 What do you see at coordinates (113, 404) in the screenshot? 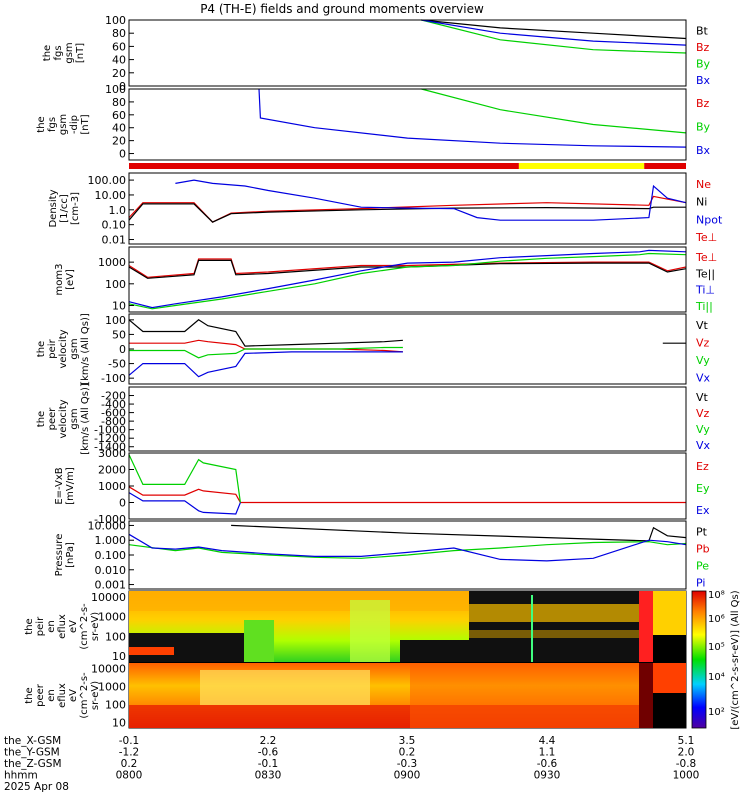
I see `y-tick-label: -400` at bounding box center [113, 404].